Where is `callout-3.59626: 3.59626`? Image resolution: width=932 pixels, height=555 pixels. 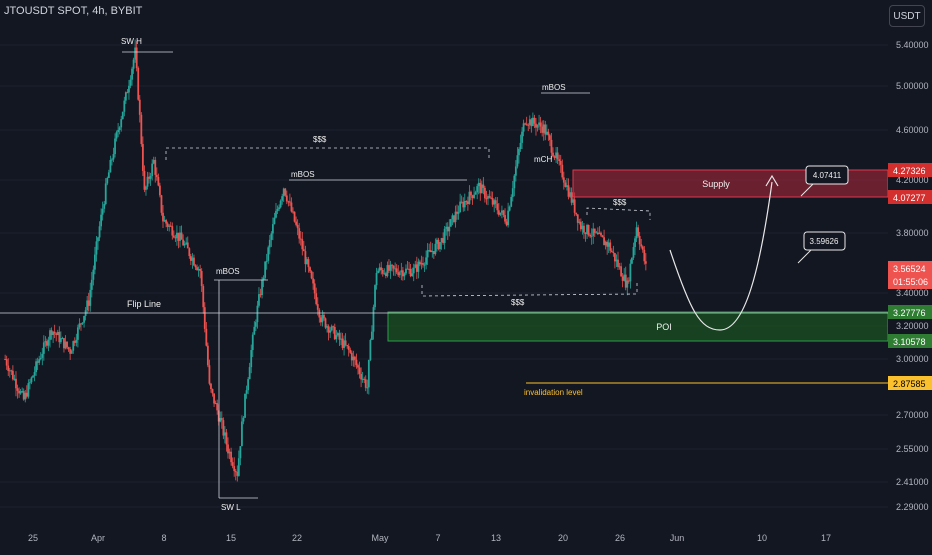 callout-3.59626: 3.59626 is located at coordinates (824, 241).